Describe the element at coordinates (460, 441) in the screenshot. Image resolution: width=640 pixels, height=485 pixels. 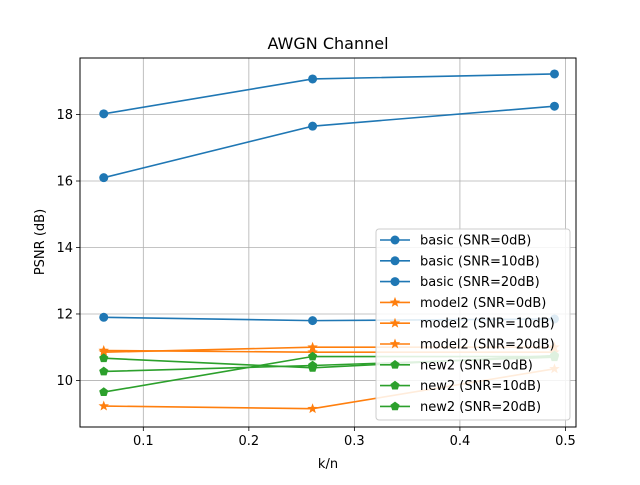
I see `x-tick-label: 0.4` at that location.